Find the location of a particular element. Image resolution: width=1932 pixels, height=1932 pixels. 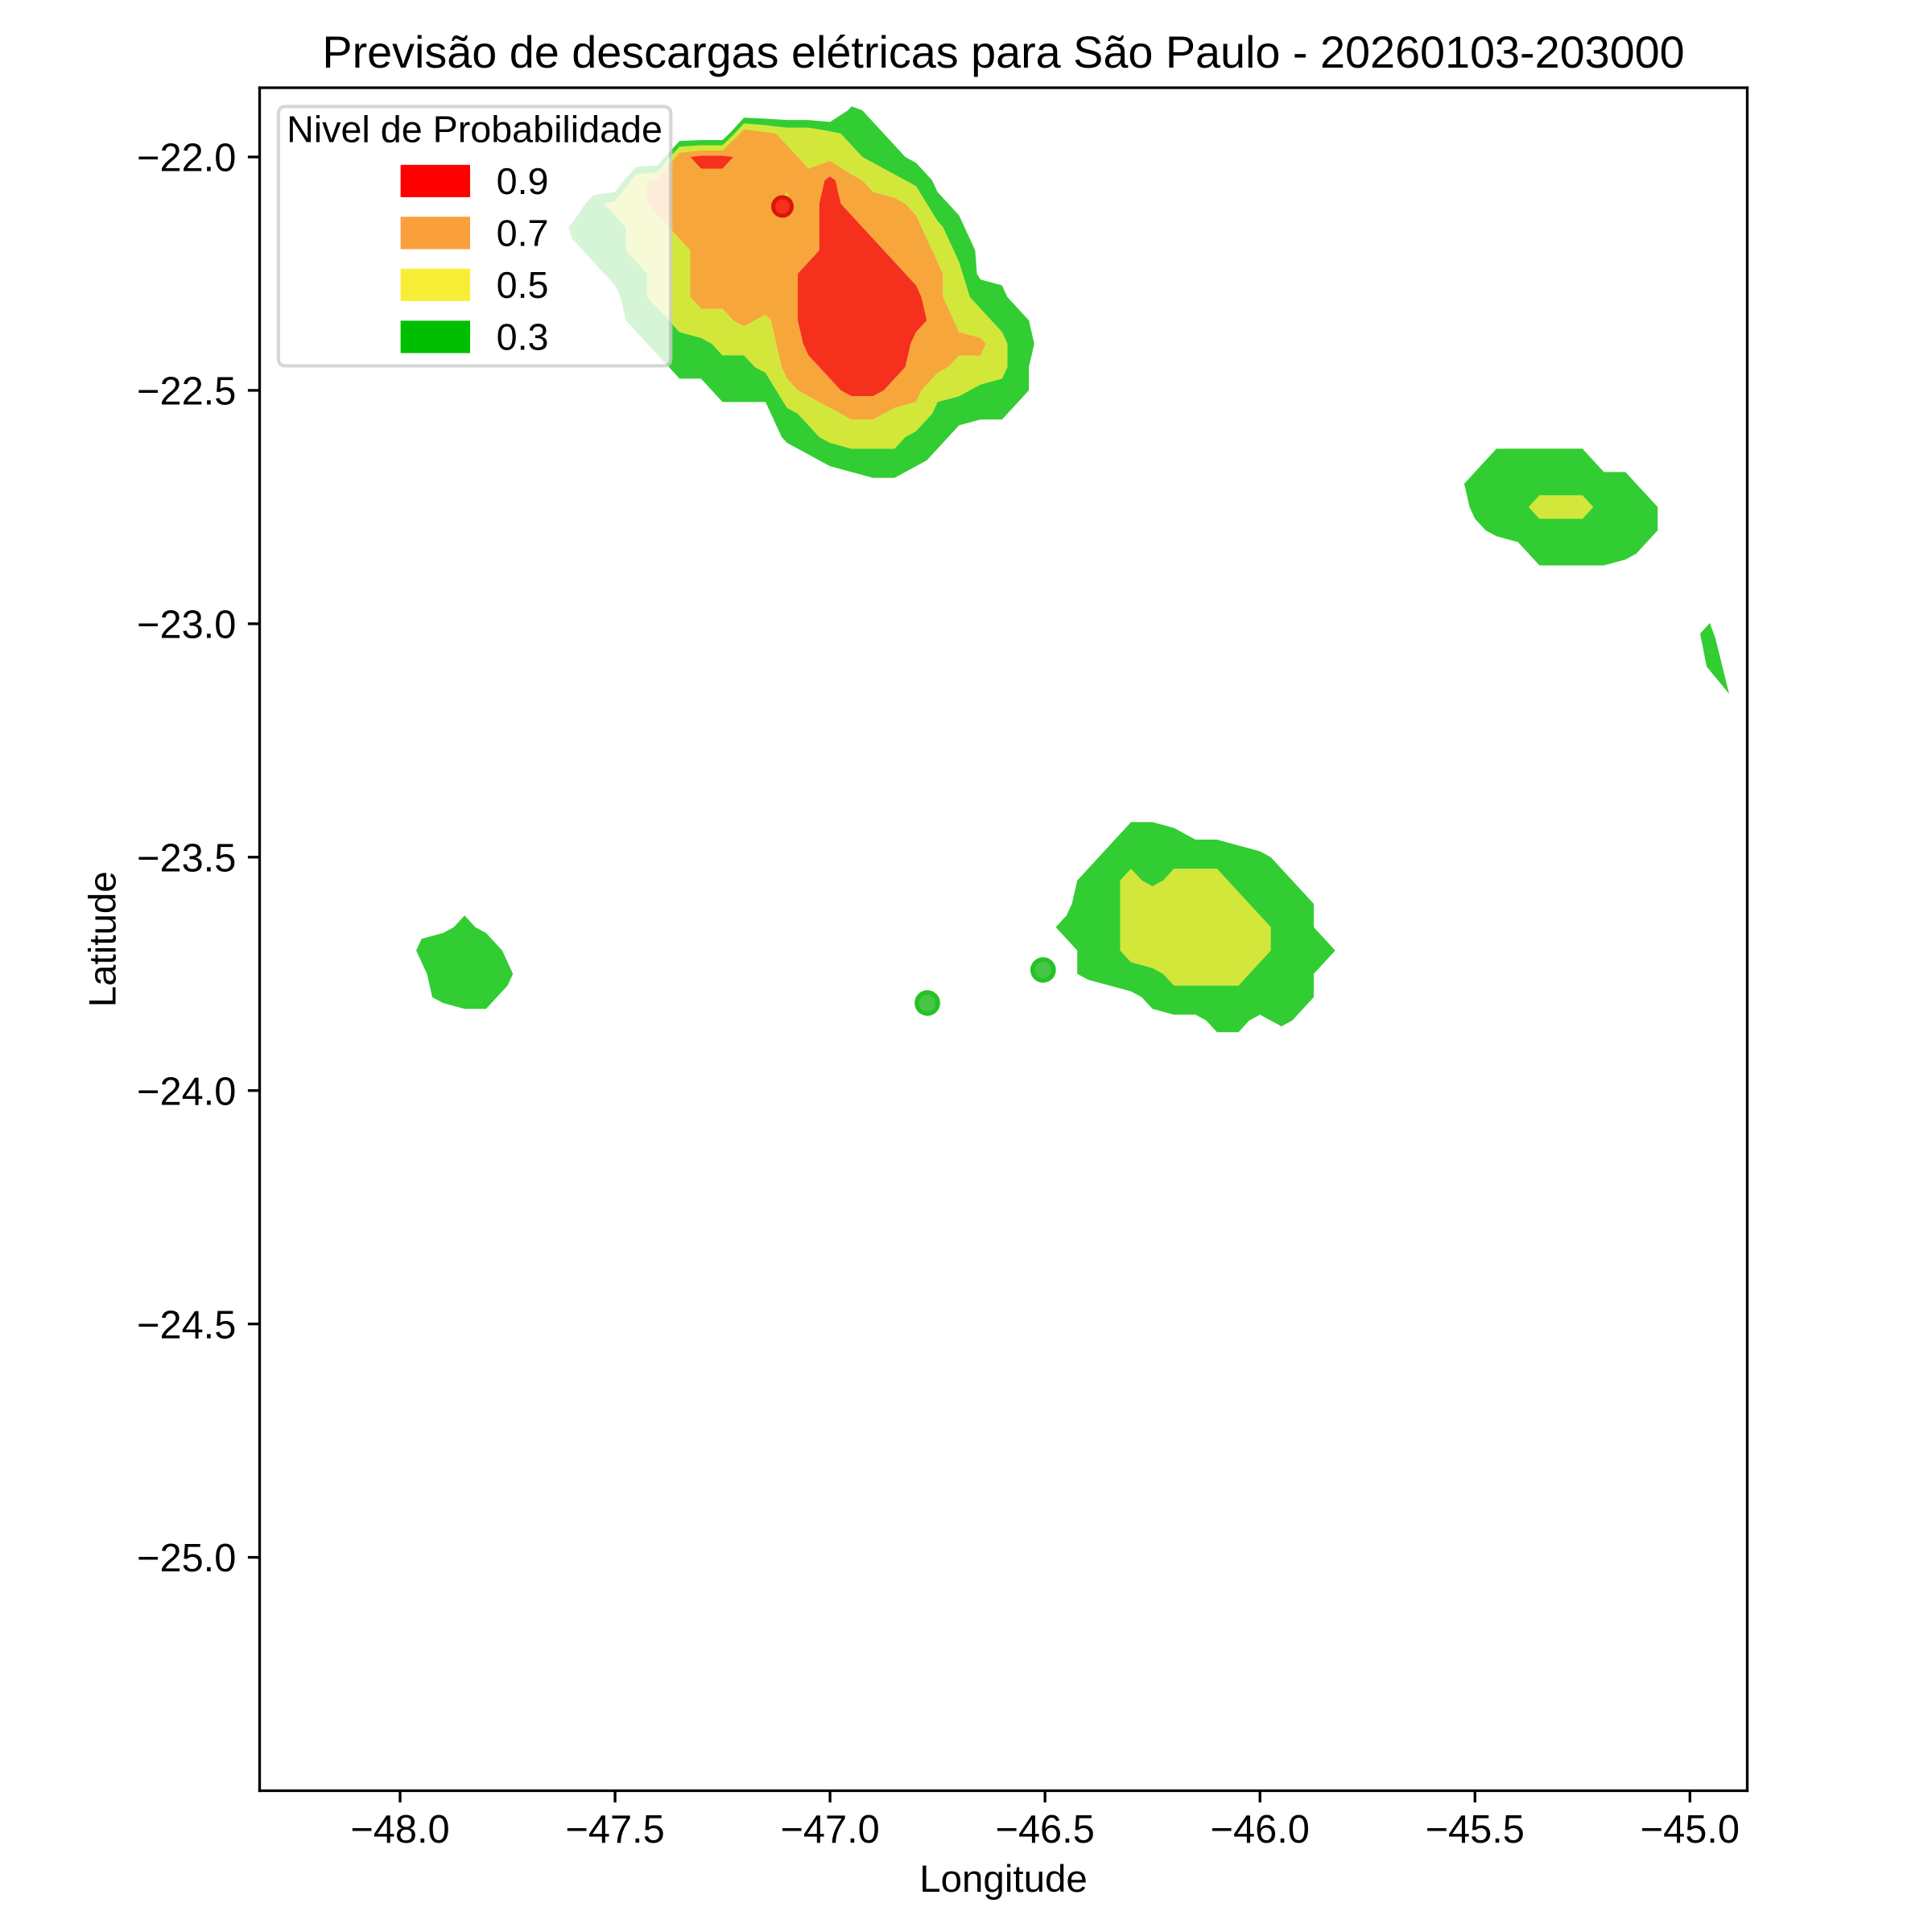

svg-text: −47.0 is located at coordinates (829, 1830).